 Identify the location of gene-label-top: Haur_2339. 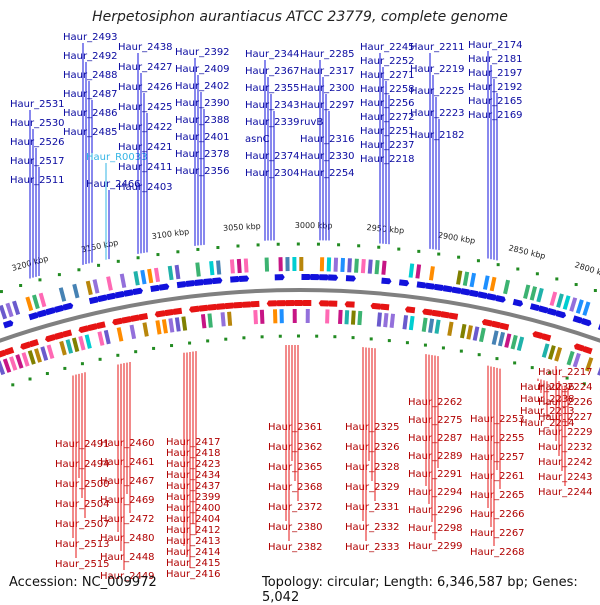
(272, 122).